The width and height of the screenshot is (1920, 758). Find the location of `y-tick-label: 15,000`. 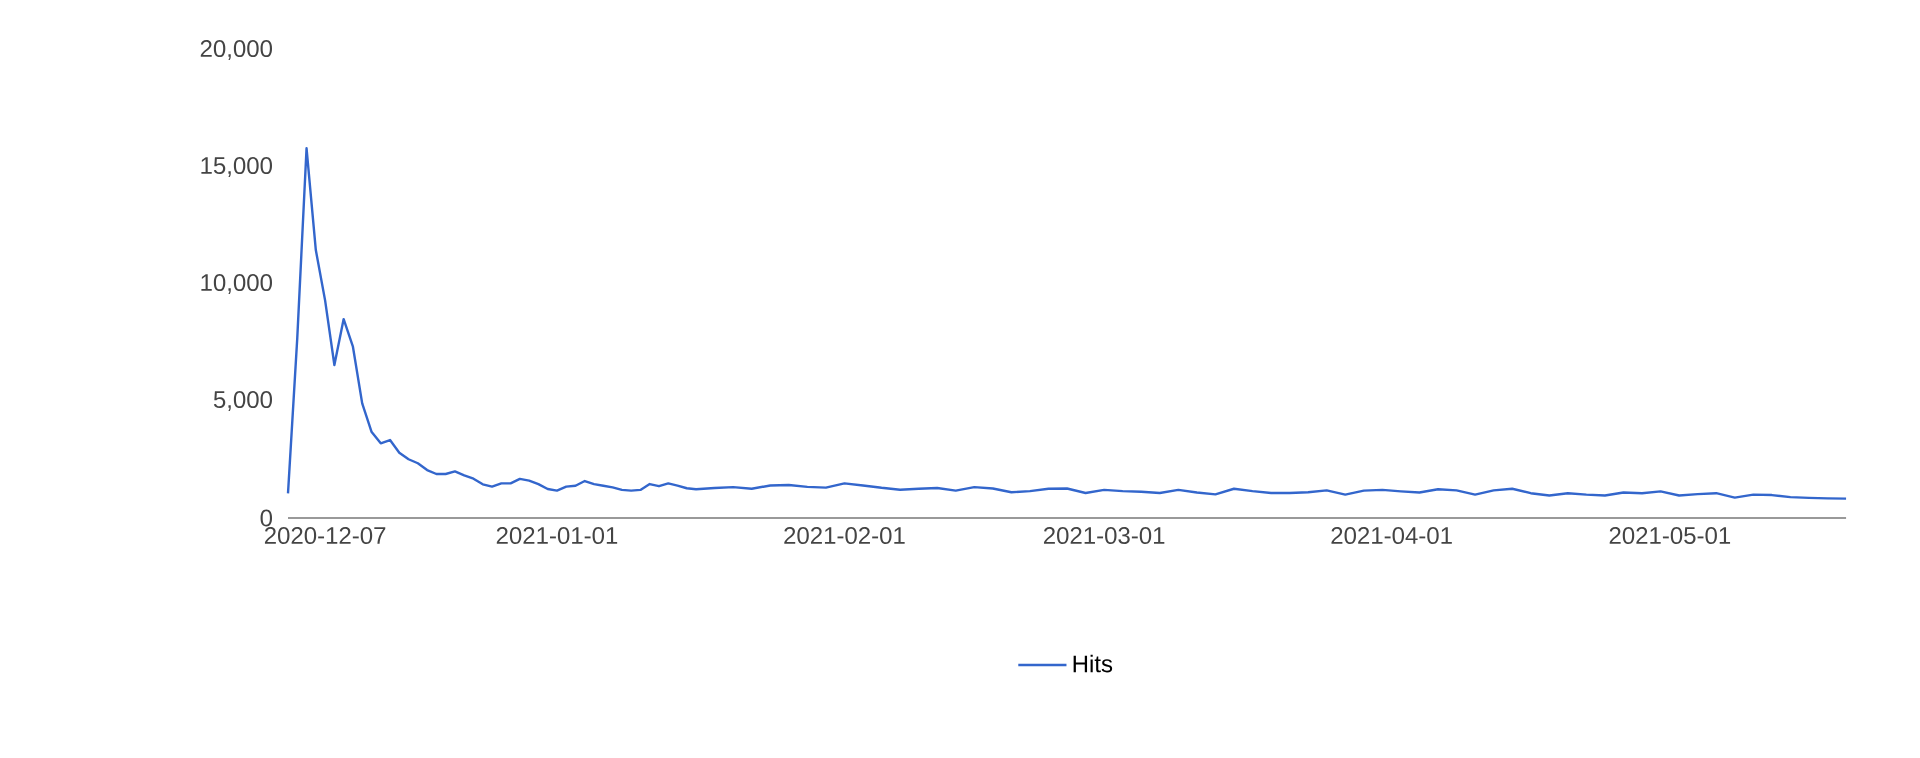

y-tick-label: 15,000 is located at coordinates (237, 167).